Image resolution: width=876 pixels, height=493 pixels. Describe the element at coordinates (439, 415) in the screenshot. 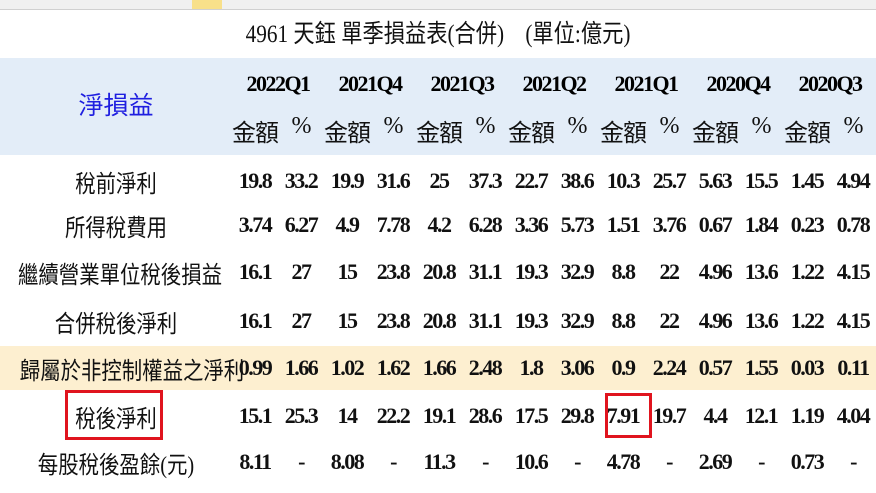

I see `amount-cell: 19.1` at that location.